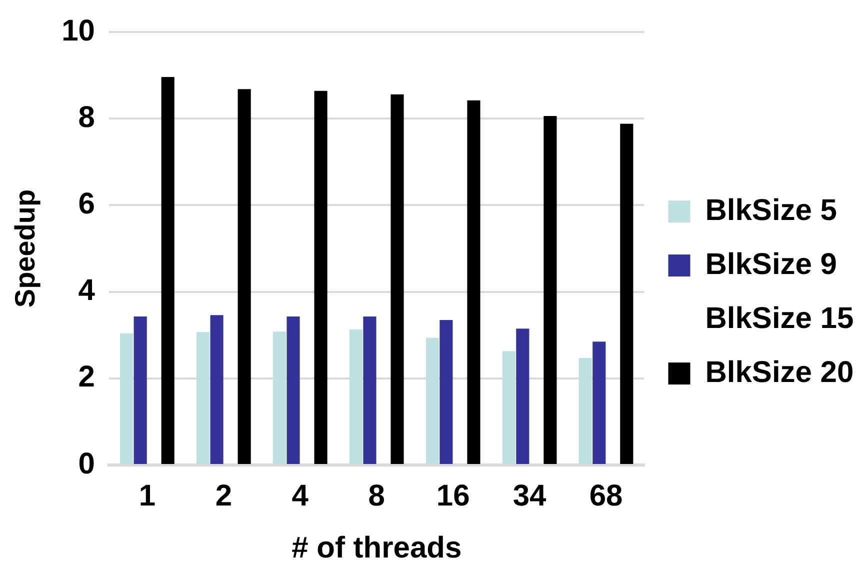  What do you see at coordinates (606, 495) in the screenshot?
I see `x-tick-label: 68` at bounding box center [606, 495].